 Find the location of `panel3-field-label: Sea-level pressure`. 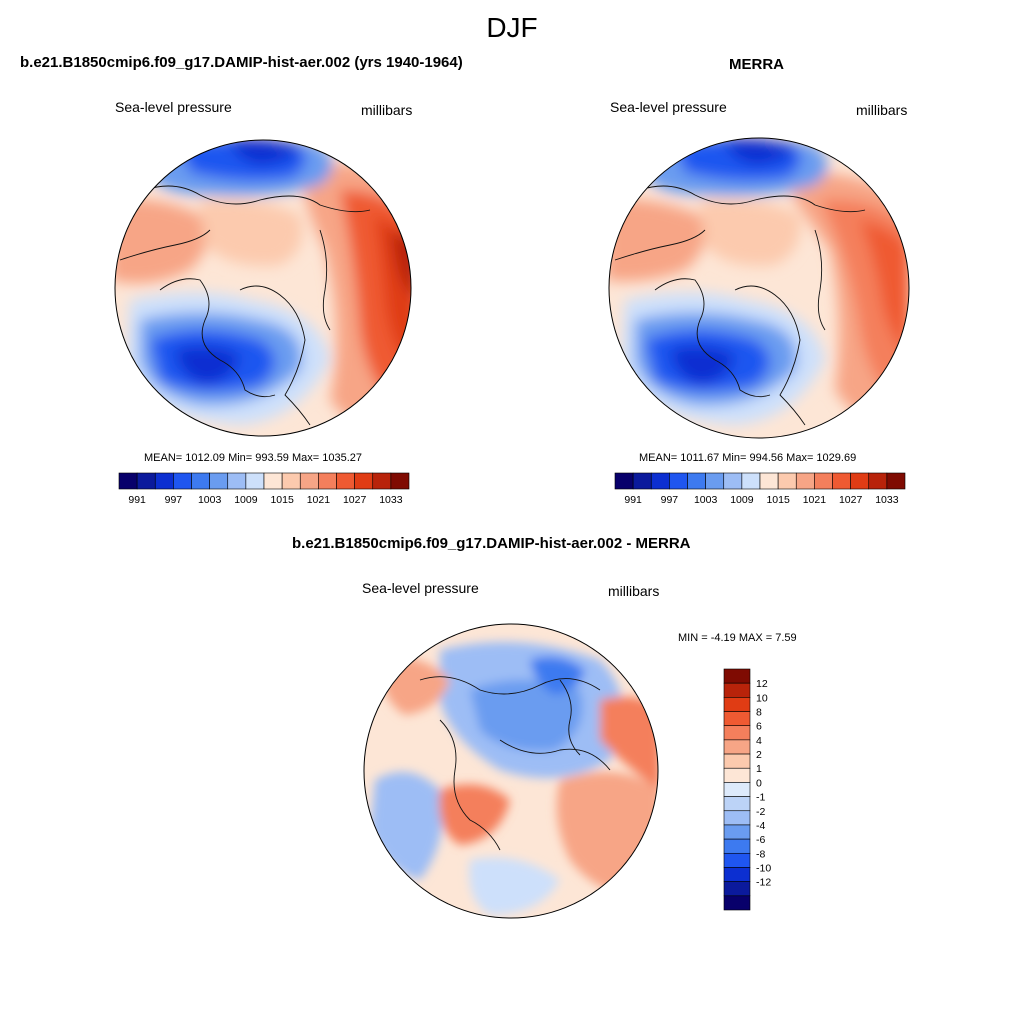

panel3-field-label: Sea-level pressure is located at coordinates (420, 588).